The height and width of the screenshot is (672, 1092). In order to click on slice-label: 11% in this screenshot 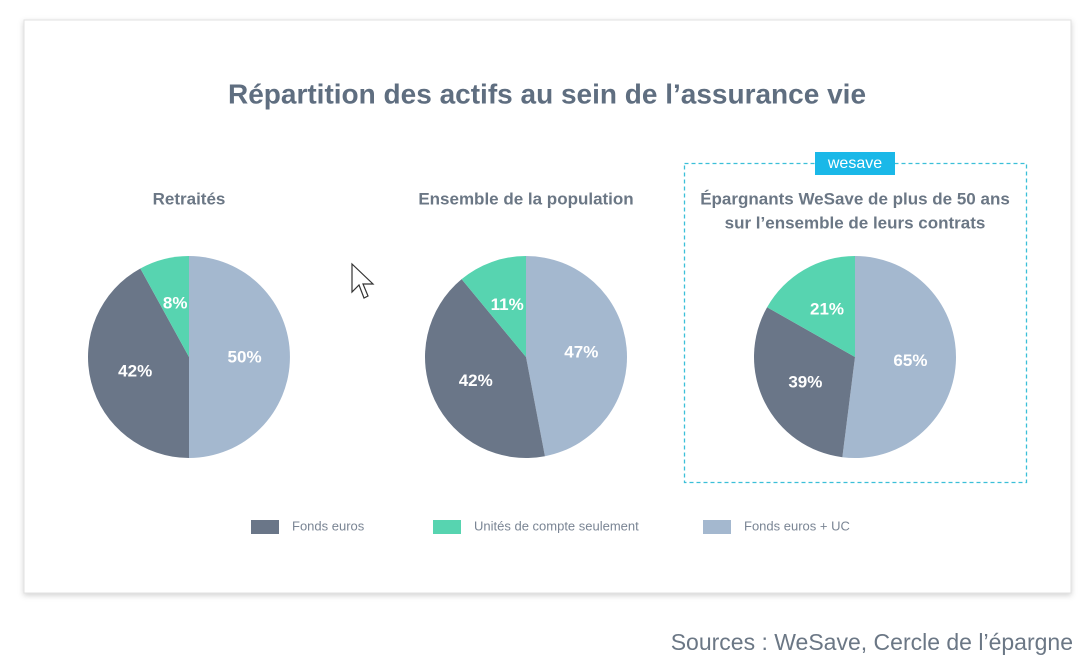, I will do `click(507, 304)`.